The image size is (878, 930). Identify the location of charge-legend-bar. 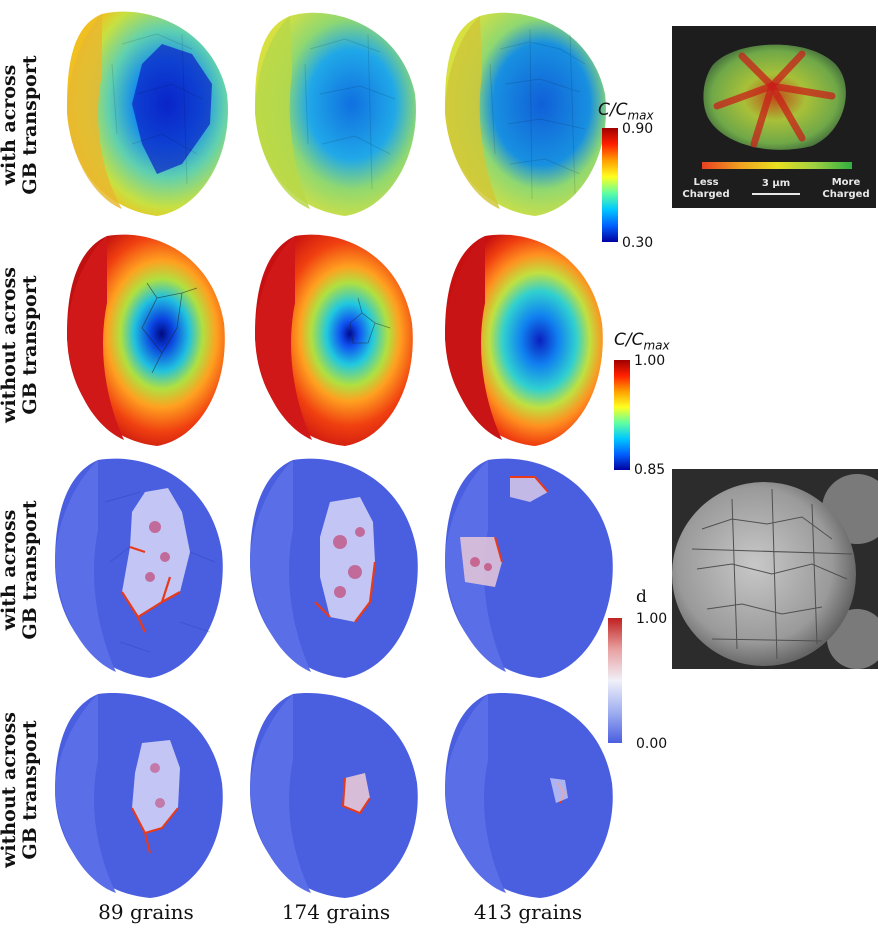
(777, 165).